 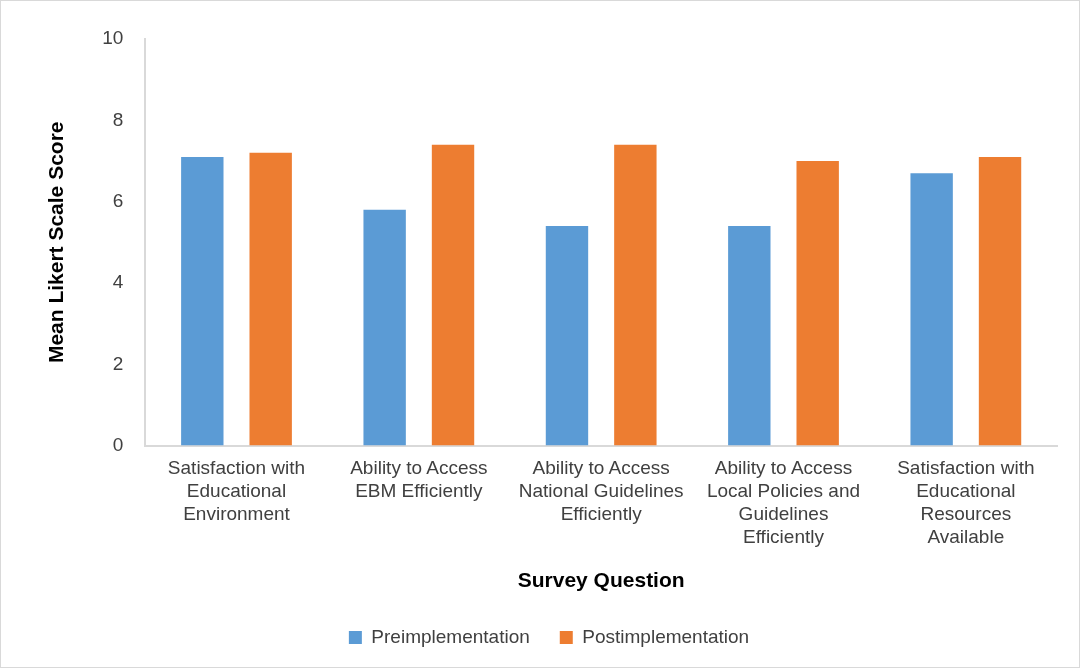 What do you see at coordinates (118, 282) in the screenshot?
I see `y-tick-label: 4` at bounding box center [118, 282].